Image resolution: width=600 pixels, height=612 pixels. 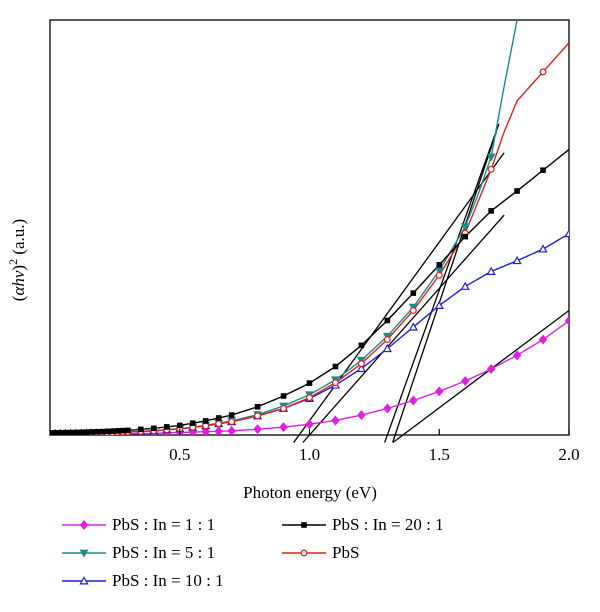 I want to click on legend-item: PbS : In = 20 : 1, so click(x=363, y=525).